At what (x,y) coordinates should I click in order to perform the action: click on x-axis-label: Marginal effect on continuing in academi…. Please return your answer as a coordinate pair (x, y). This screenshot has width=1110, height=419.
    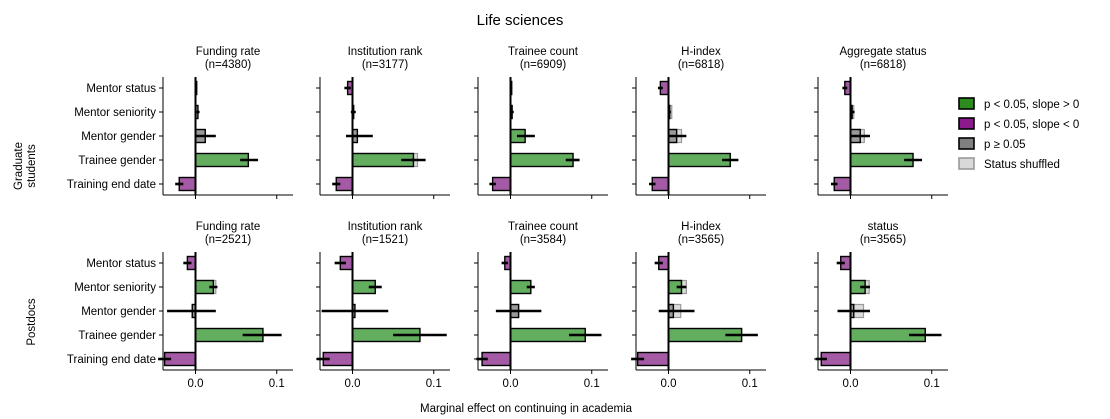
    Looking at the image, I should click on (526, 409).